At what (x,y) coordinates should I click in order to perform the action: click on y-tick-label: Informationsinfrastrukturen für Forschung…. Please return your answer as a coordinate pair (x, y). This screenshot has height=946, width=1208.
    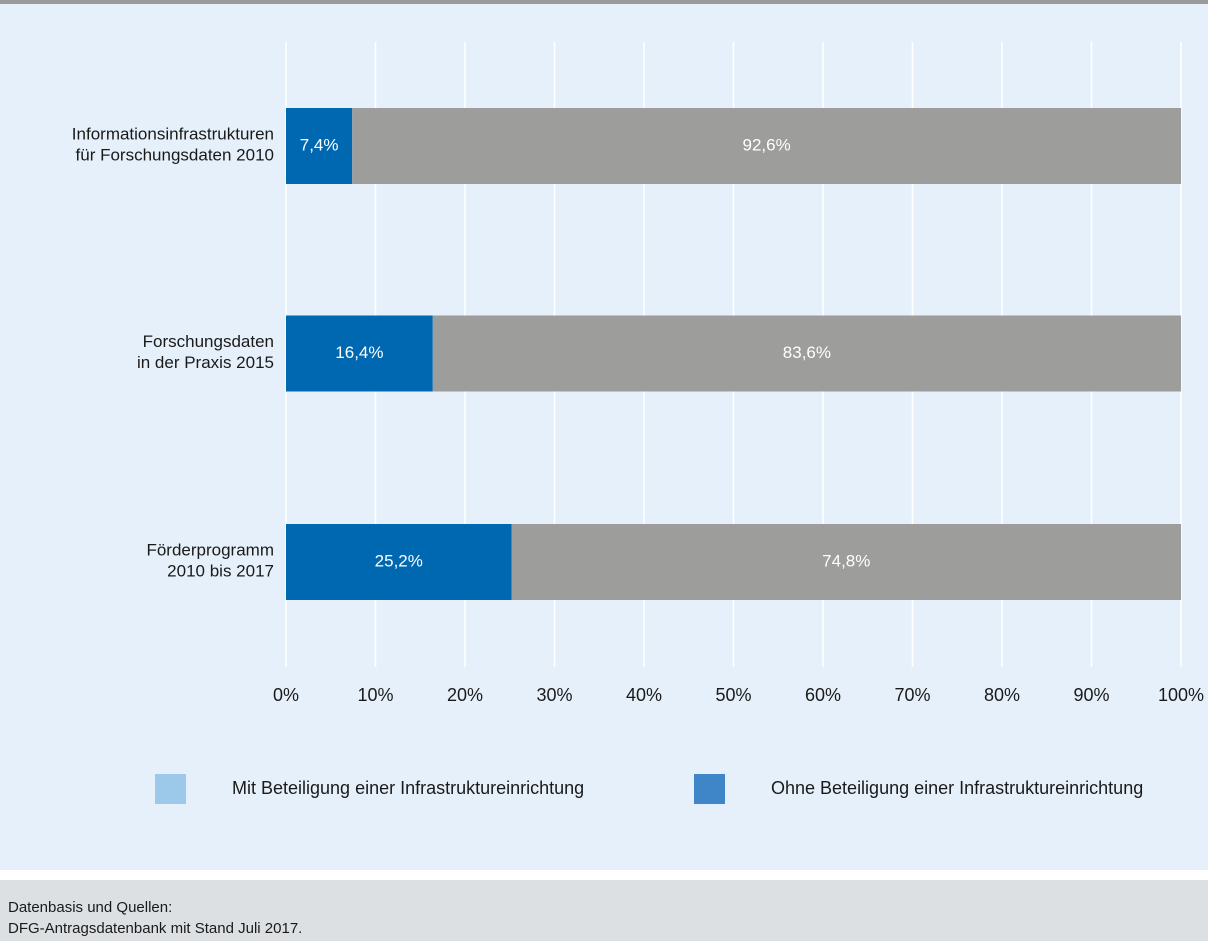
    Looking at the image, I should click on (173, 145).